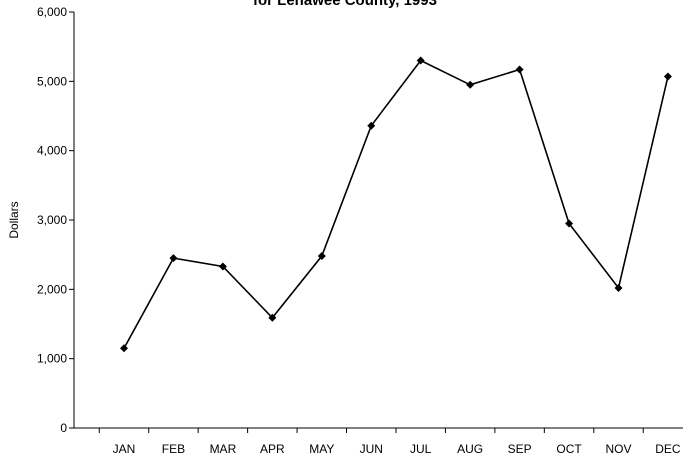 The height and width of the screenshot is (459, 683). I want to click on y-tick-label: 1,000, so click(52, 359).